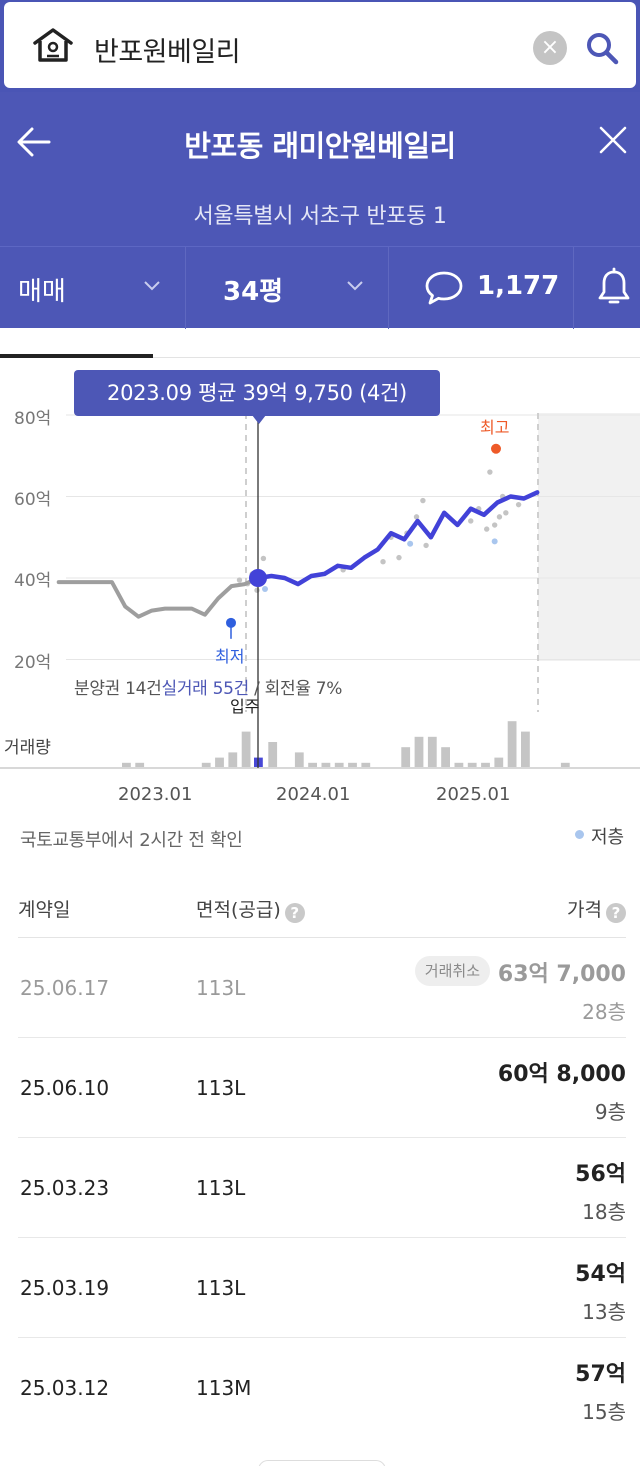 This screenshot has width=640, height=1466. Describe the element at coordinates (496, 448) in the screenshot. I see `highest-marker` at that location.